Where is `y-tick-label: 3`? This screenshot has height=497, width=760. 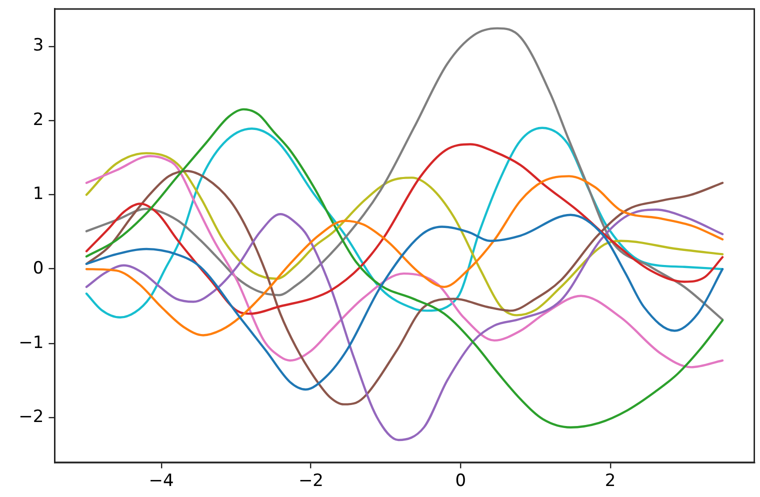 y-tick-label: 3 is located at coordinates (38, 46).